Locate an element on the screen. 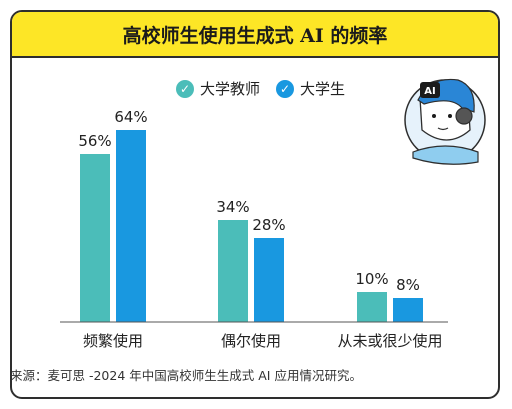 This screenshot has width=512, height=409. data-label: 8% is located at coordinates (408, 285).